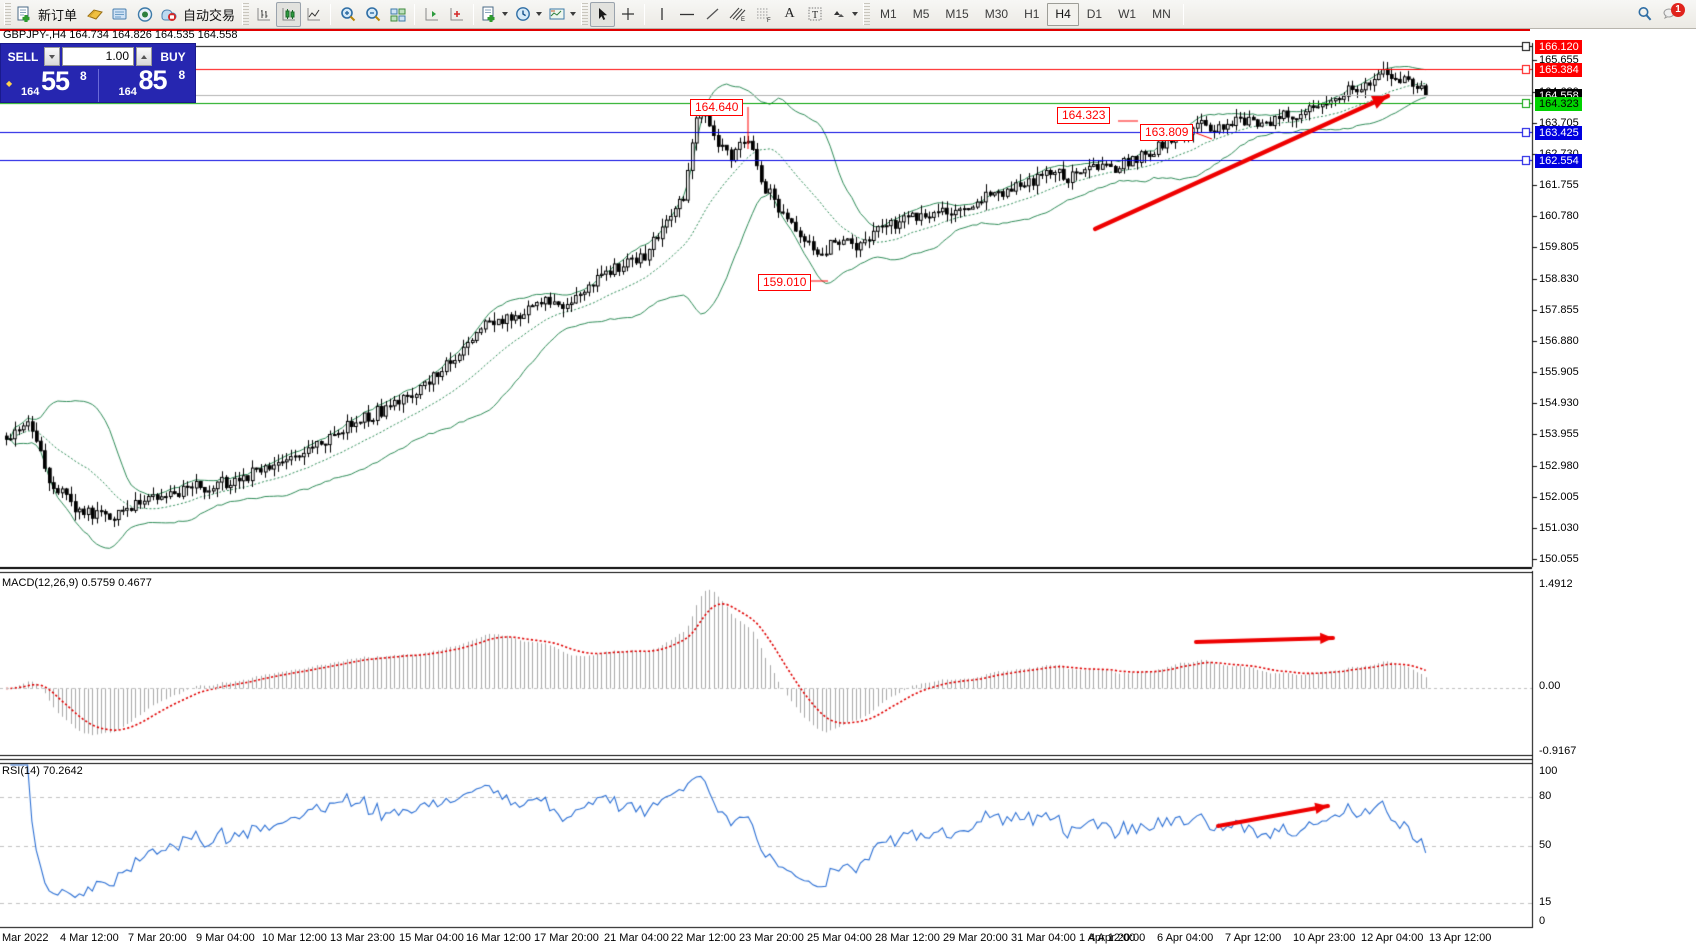 This screenshot has width=1696, height=950. What do you see at coordinates (921, 14) in the screenshot?
I see `timeframe-m5: M5` at bounding box center [921, 14].